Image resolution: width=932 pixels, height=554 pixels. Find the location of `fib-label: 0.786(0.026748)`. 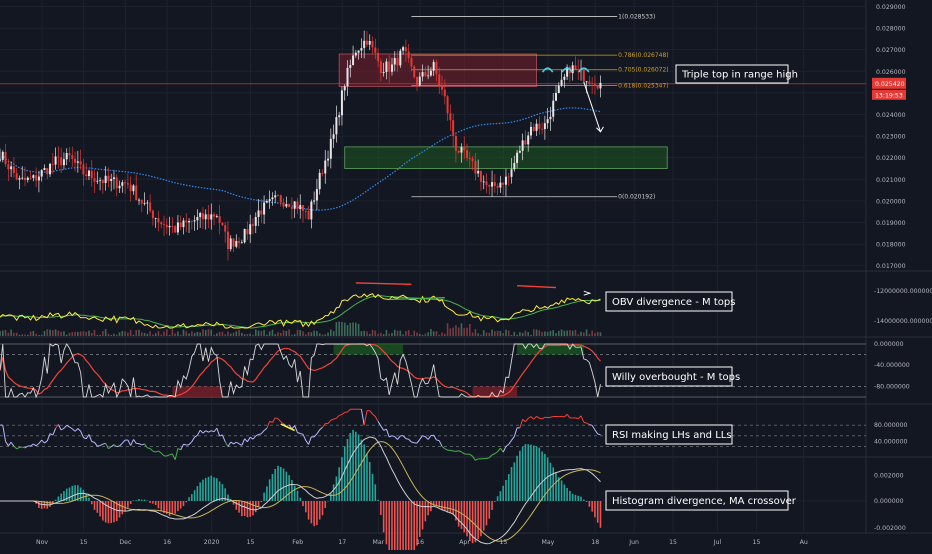

fib-label: 0.786(0.026748) is located at coordinates (643, 55).